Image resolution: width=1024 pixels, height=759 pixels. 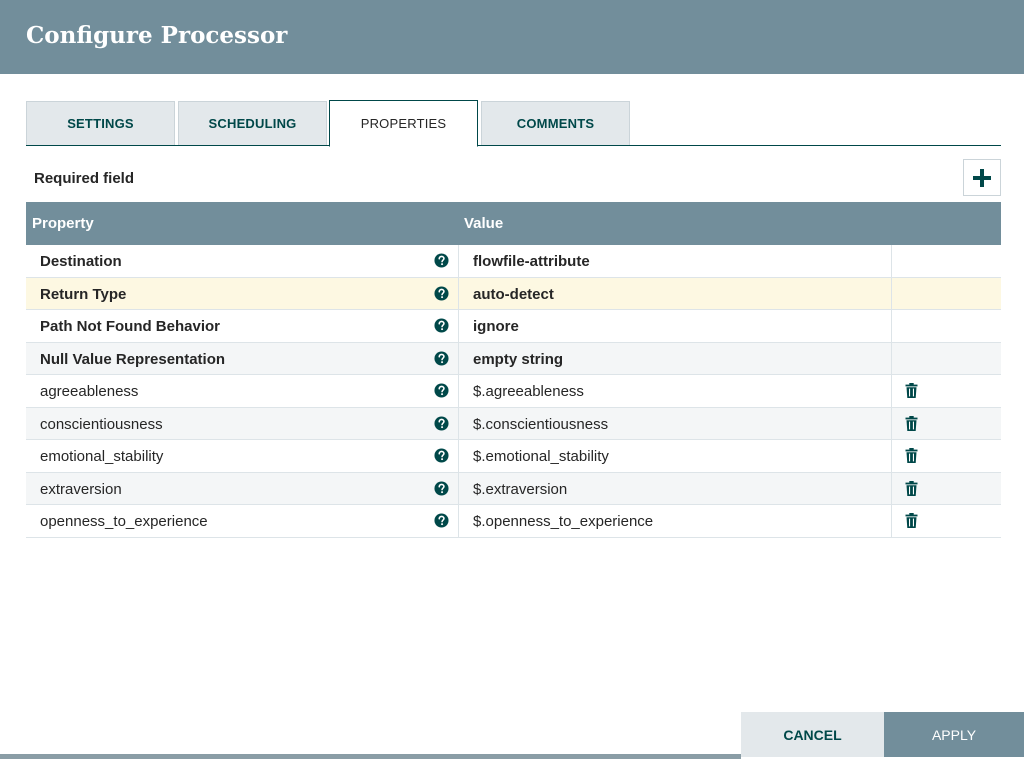 I want to click on required-field-label: Required field, so click(x=84, y=178).